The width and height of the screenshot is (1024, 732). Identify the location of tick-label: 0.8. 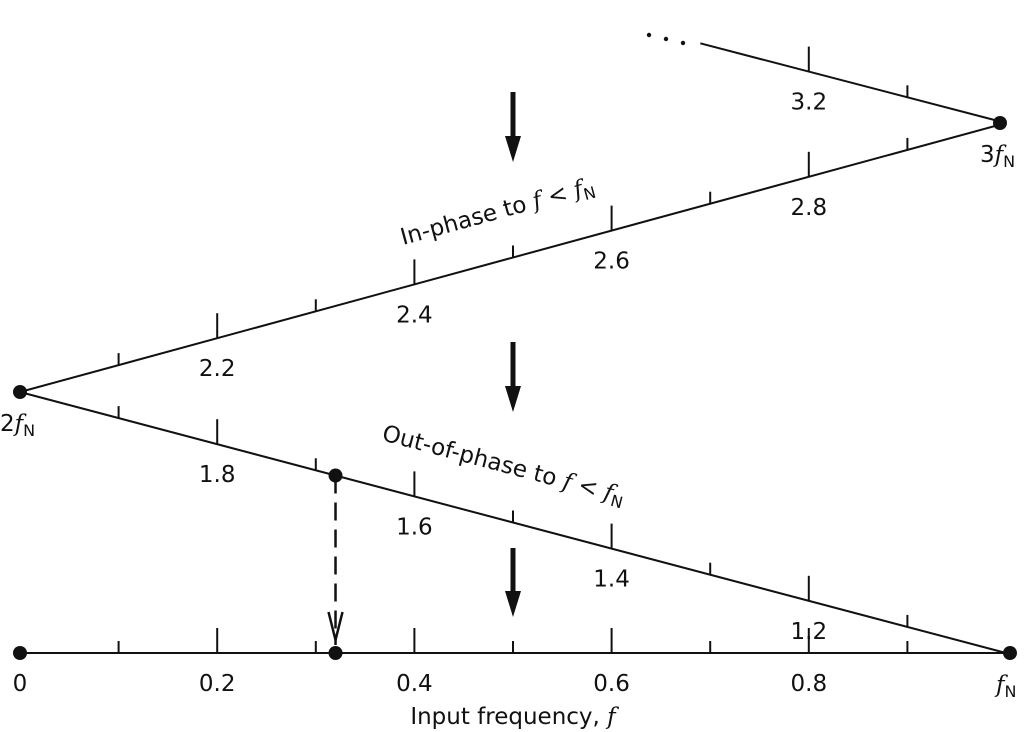
(809, 684).